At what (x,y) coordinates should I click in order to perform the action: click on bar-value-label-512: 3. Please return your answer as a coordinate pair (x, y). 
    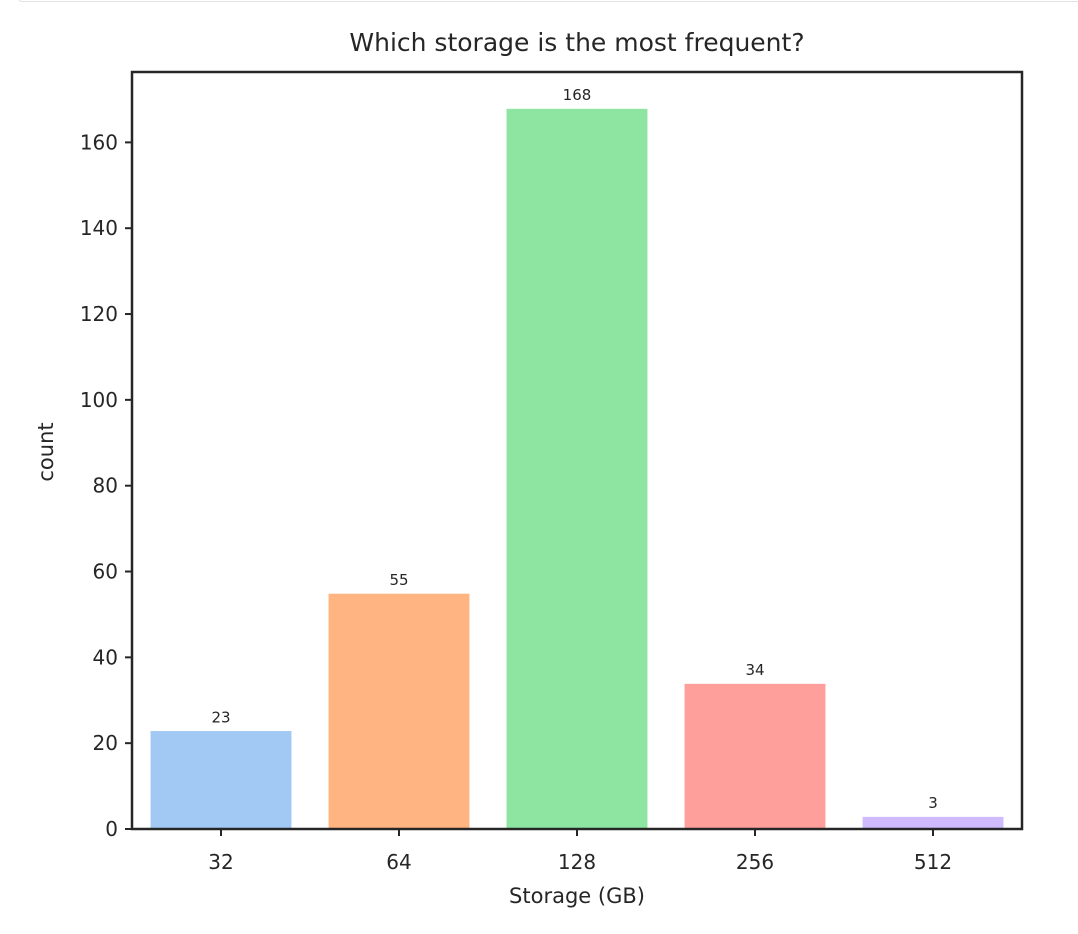
    Looking at the image, I should click on (933, 803).